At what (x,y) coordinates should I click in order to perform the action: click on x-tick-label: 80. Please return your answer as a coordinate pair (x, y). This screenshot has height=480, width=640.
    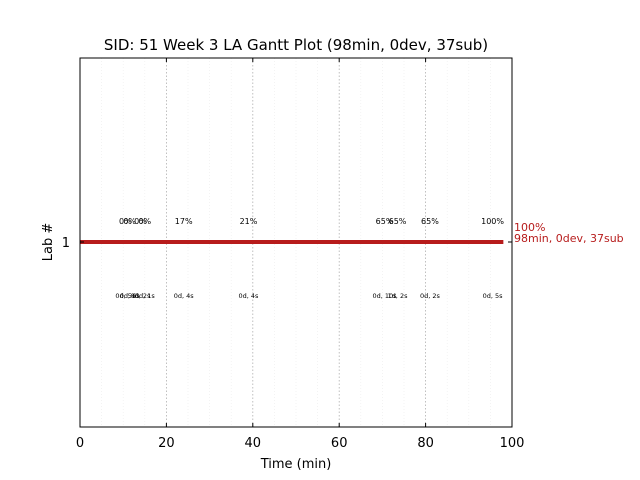
    Looking at the image, I should click on (425, 443).